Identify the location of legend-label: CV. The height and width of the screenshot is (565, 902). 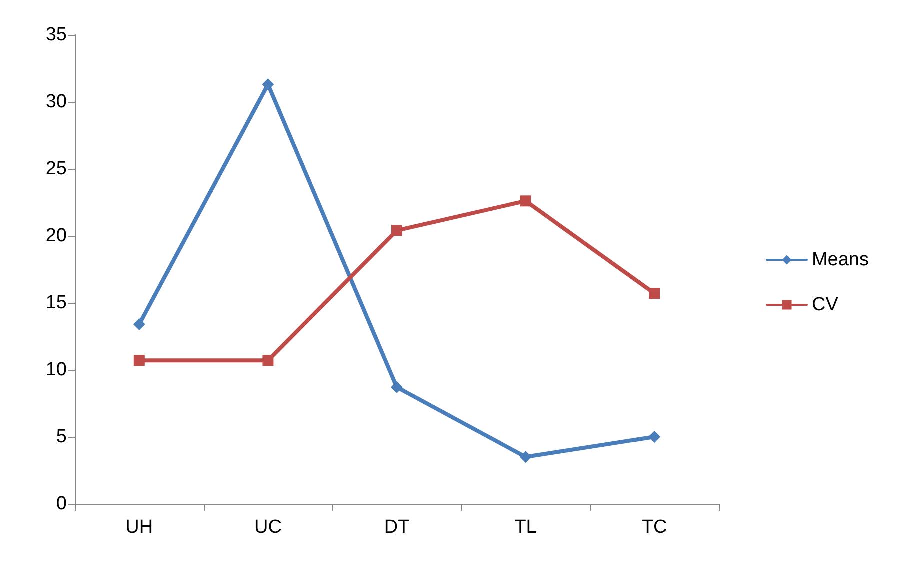
(825, 305).